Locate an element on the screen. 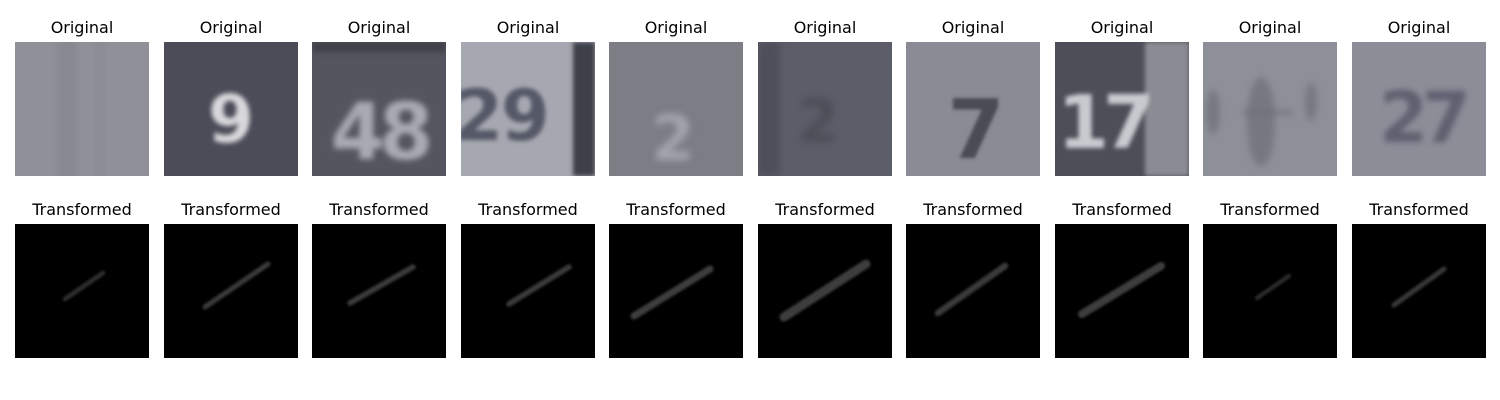 Image resolution: width=1500 pixels, height=400 pixels. original-image-4: 29 is located at coordinates (528, 109).